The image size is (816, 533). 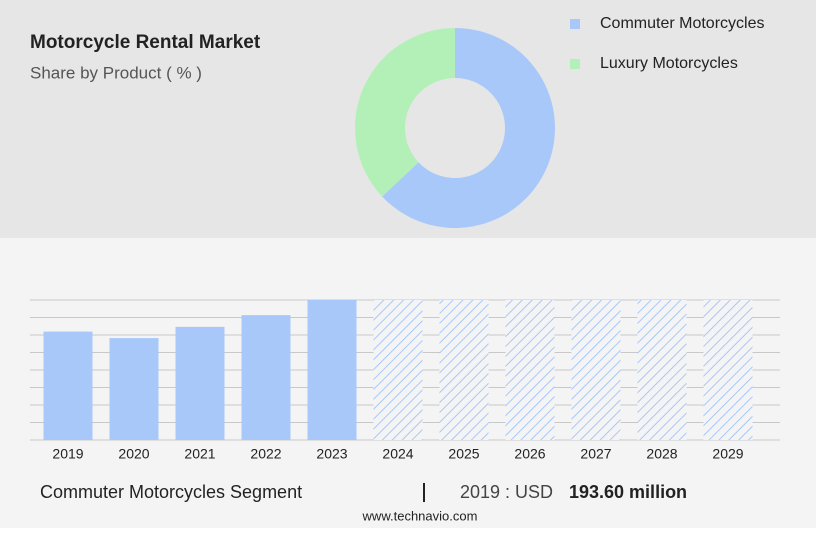 What do you see at coordinates (331, 454) in the screenshot?
I see `x-tick-label: 2023` at bounding box center [331, 454].